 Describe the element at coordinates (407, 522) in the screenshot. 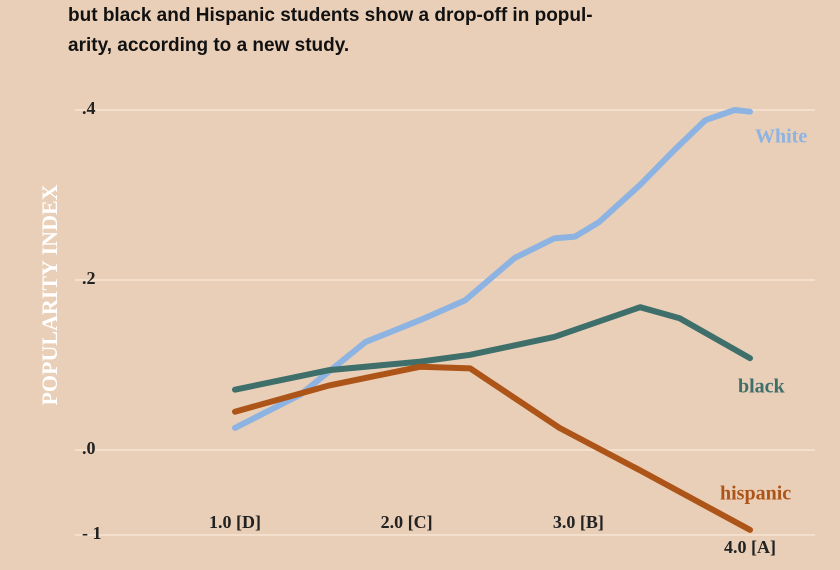

I see `x-tick-label: 2.0 [C]` at that location.